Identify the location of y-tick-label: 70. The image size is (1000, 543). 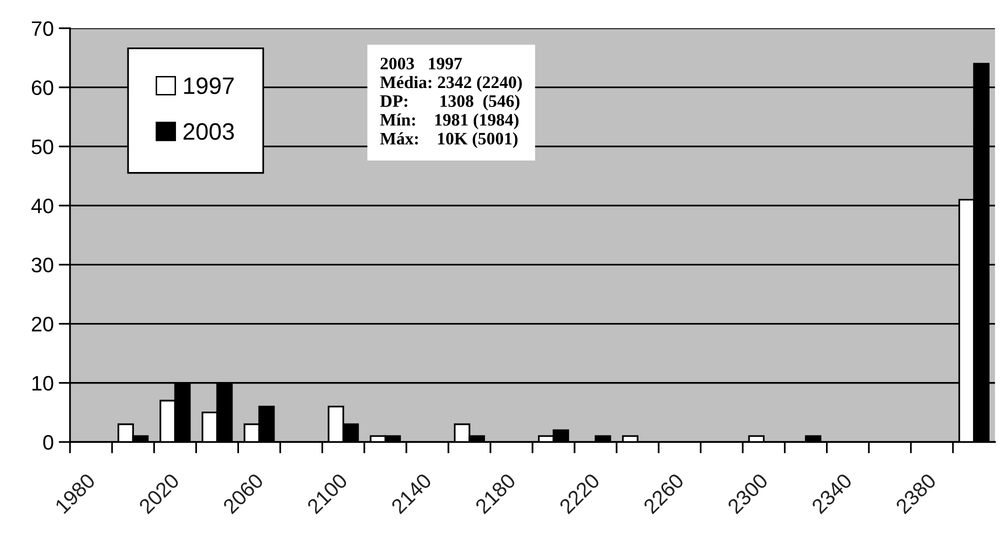
(43, 28).